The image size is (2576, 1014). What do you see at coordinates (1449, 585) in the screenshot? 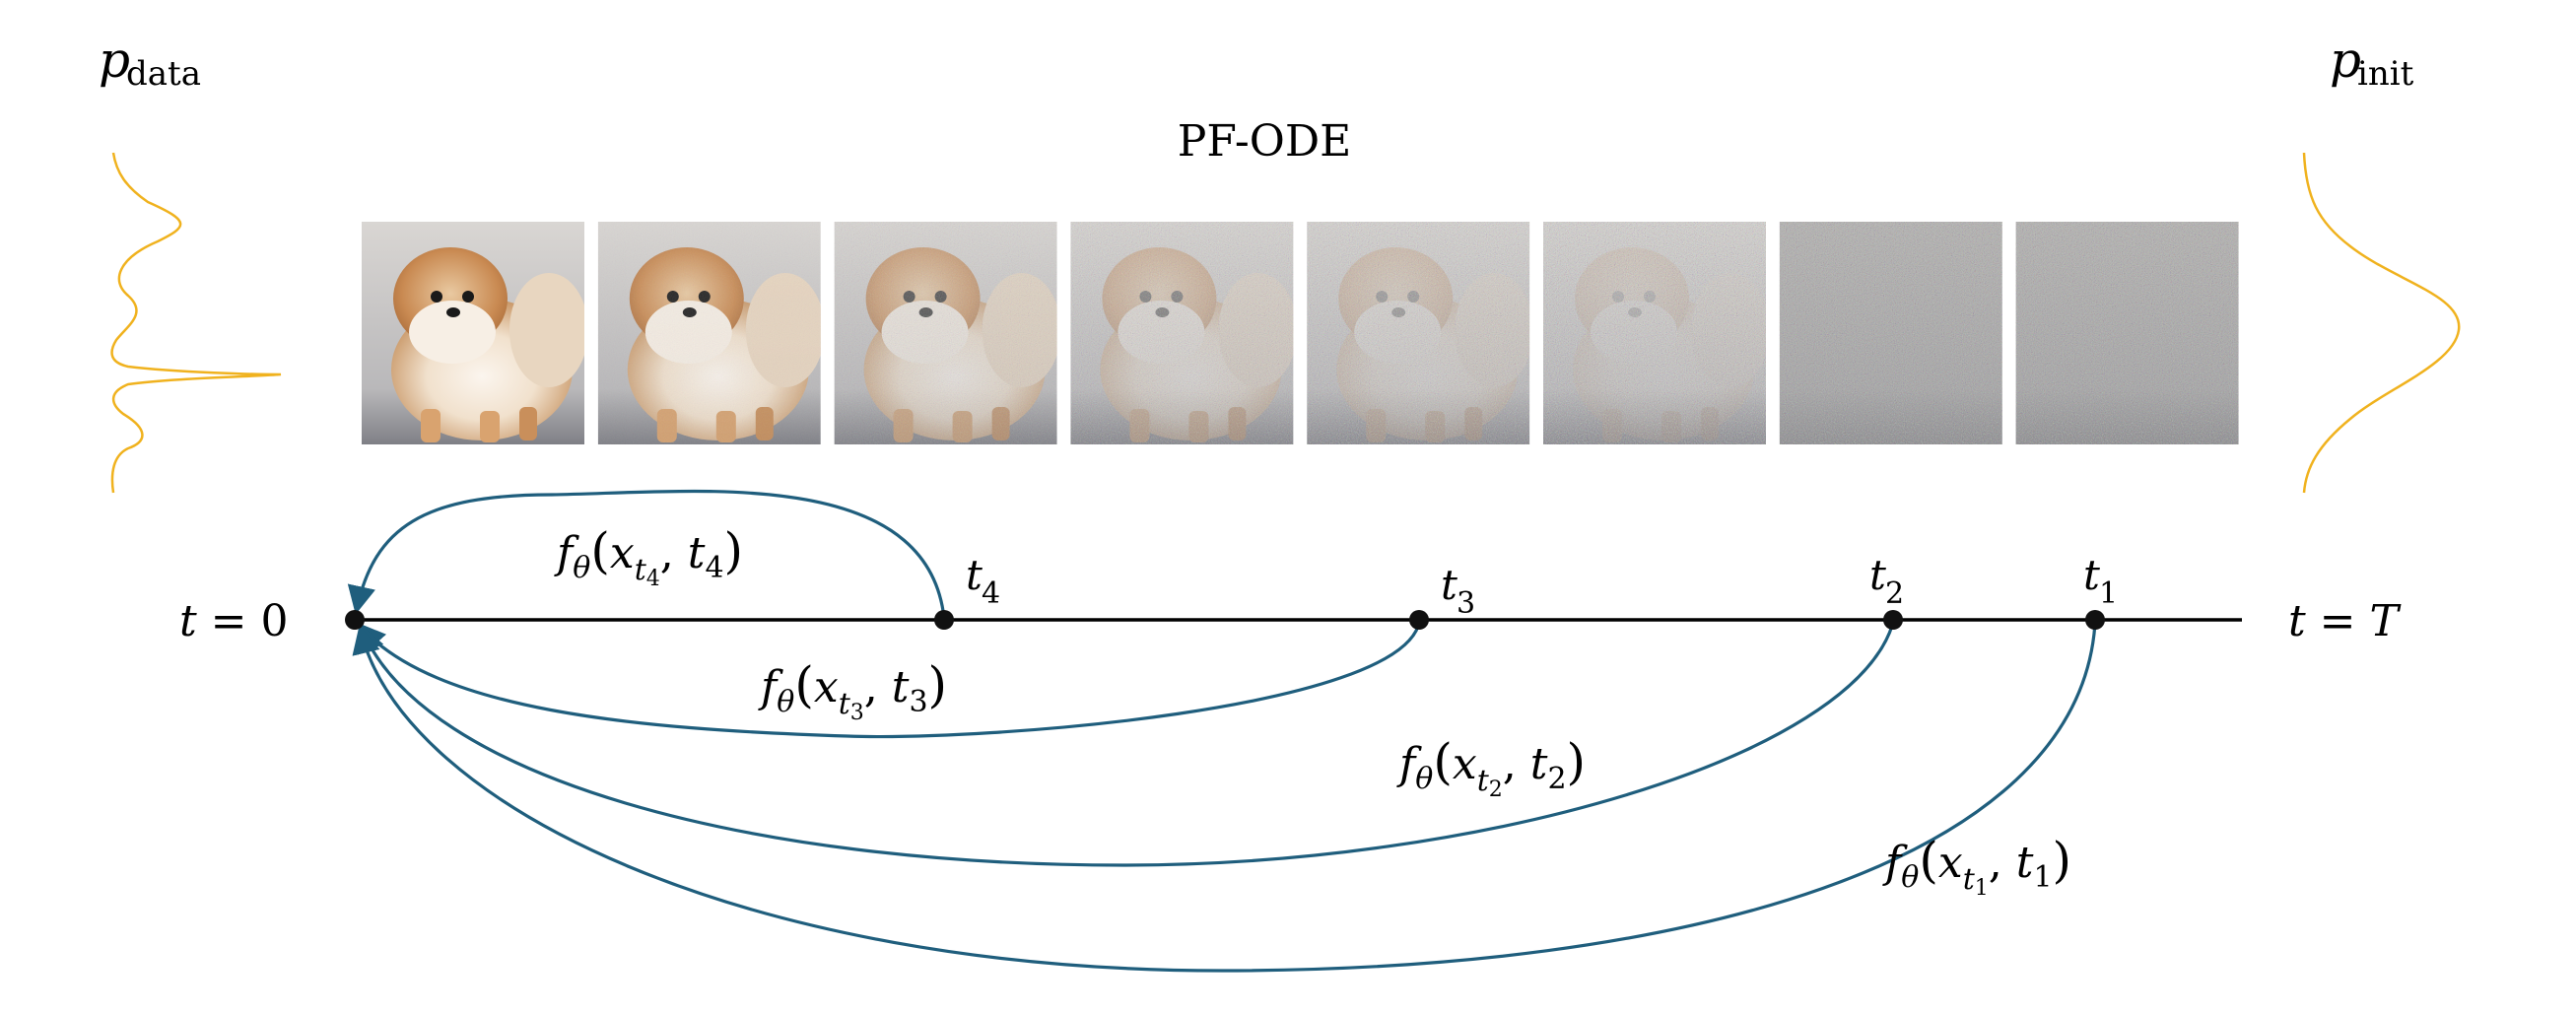
I see `t3-base: t` at bounding box center [1449, 585].